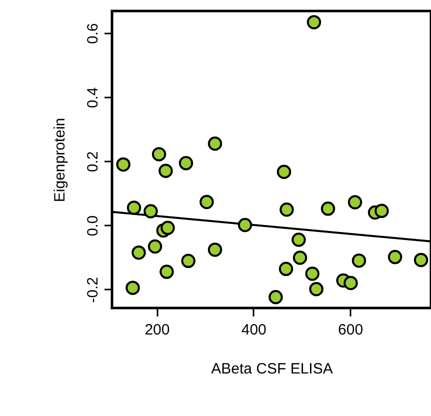 The image size is (431, 416). What do you see at coordinates (60, 160) in the screenshot?
I see `y-axis-title: Eigenprotein` at bounding box center [60, 160].